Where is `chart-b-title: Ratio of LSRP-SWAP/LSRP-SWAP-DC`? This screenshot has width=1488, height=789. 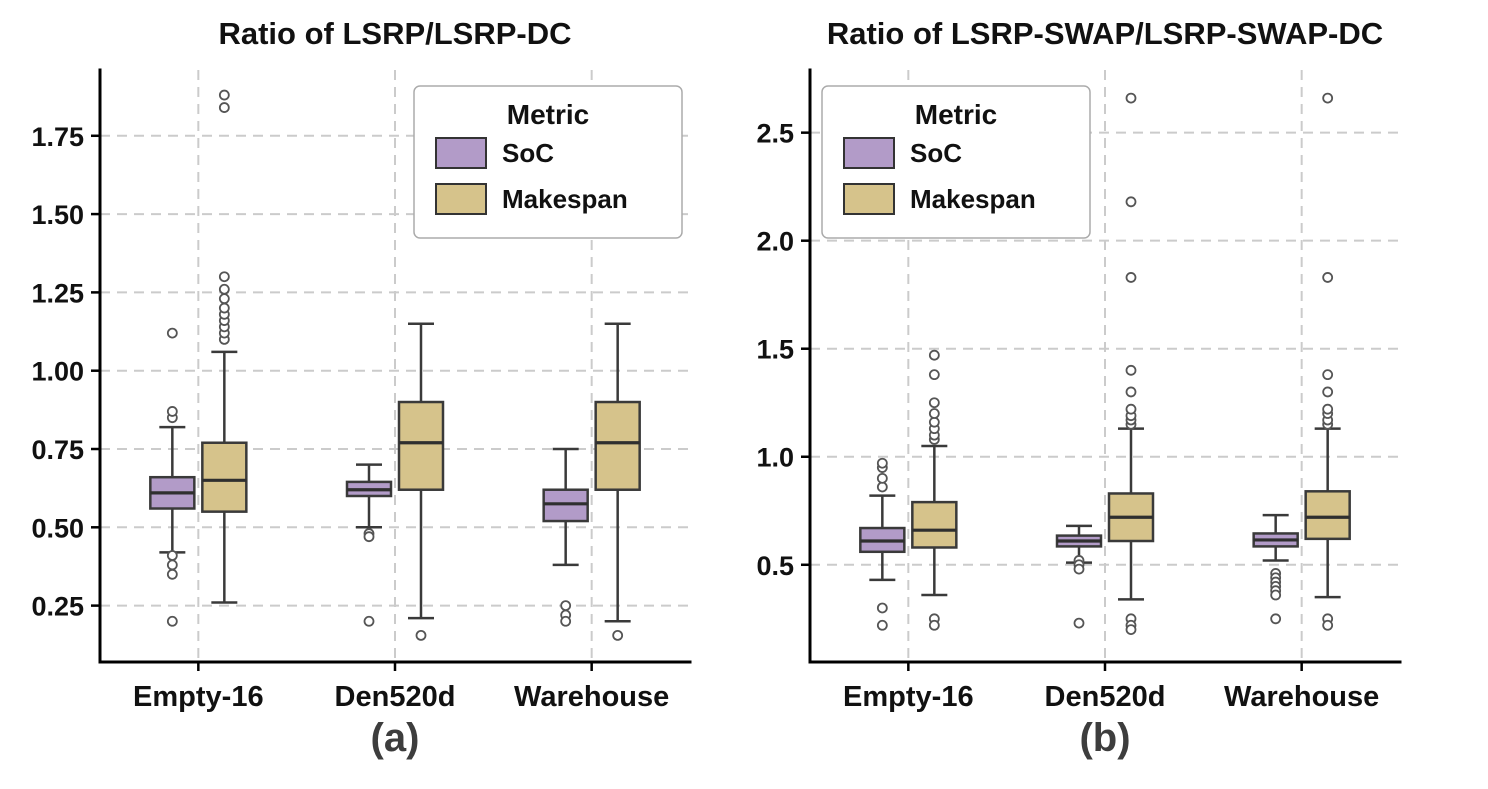
chart-b-title: Ratio of LSRP-SWAP/LSRP-SWAP-DC is located at coordinates (1105, 33).